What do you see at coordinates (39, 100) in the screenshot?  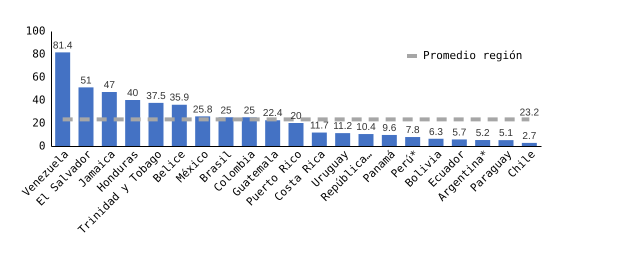 I see `y-tick-label: 40` at bounding box center [39, 100].